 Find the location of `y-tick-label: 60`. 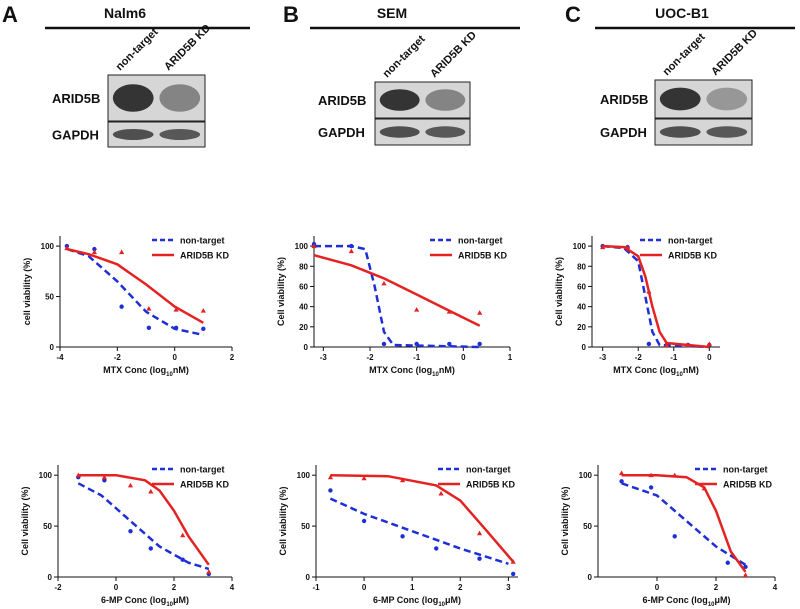

y-tick-label: 60 is located at coordinates (303, 286).